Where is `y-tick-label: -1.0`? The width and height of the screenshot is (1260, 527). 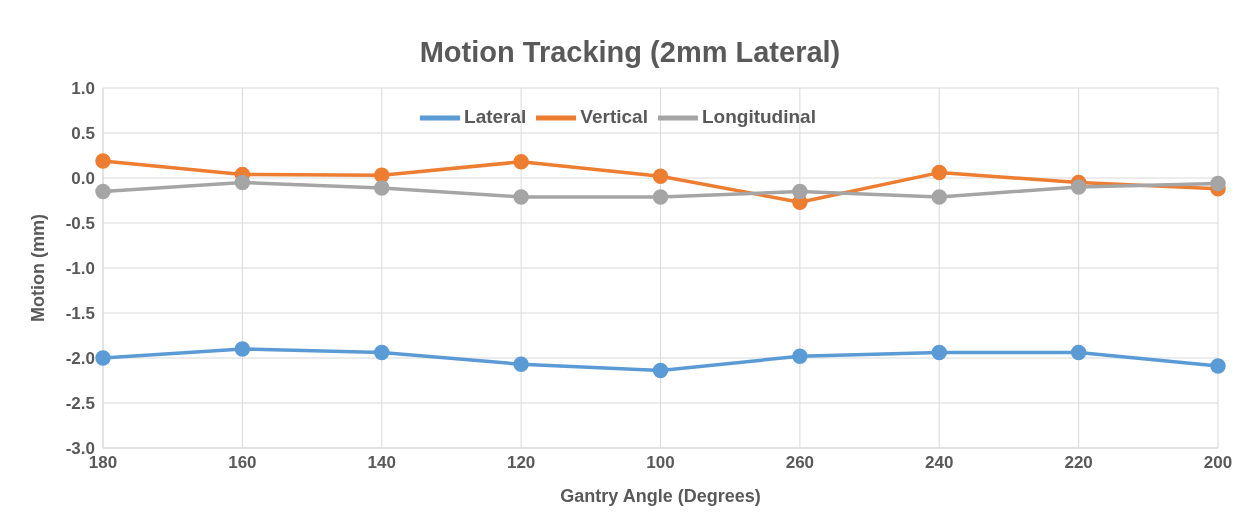
y-tick-label: -1.0 is located at coordinates (80, 269).